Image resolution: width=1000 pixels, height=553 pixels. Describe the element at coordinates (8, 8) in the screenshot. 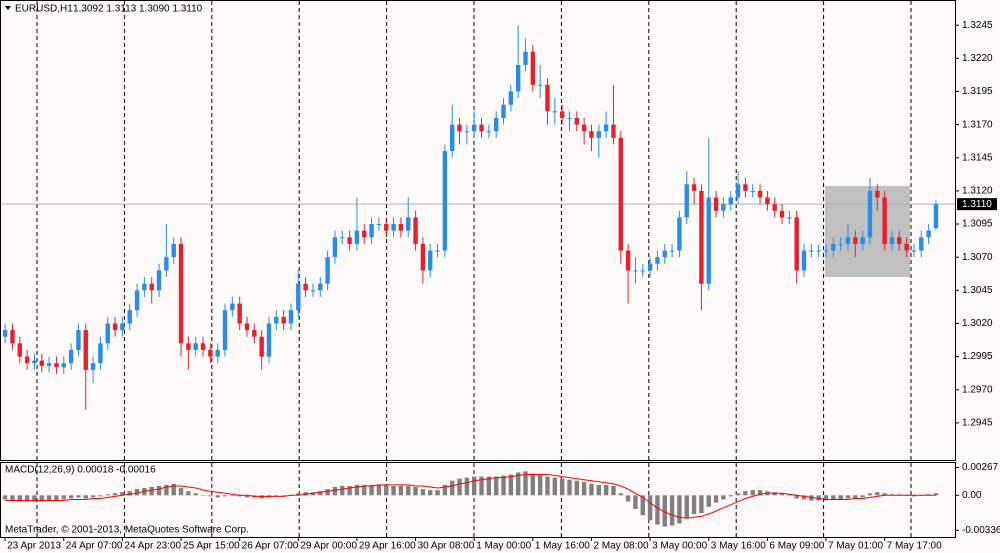

I see `menu-arrow` at that location.